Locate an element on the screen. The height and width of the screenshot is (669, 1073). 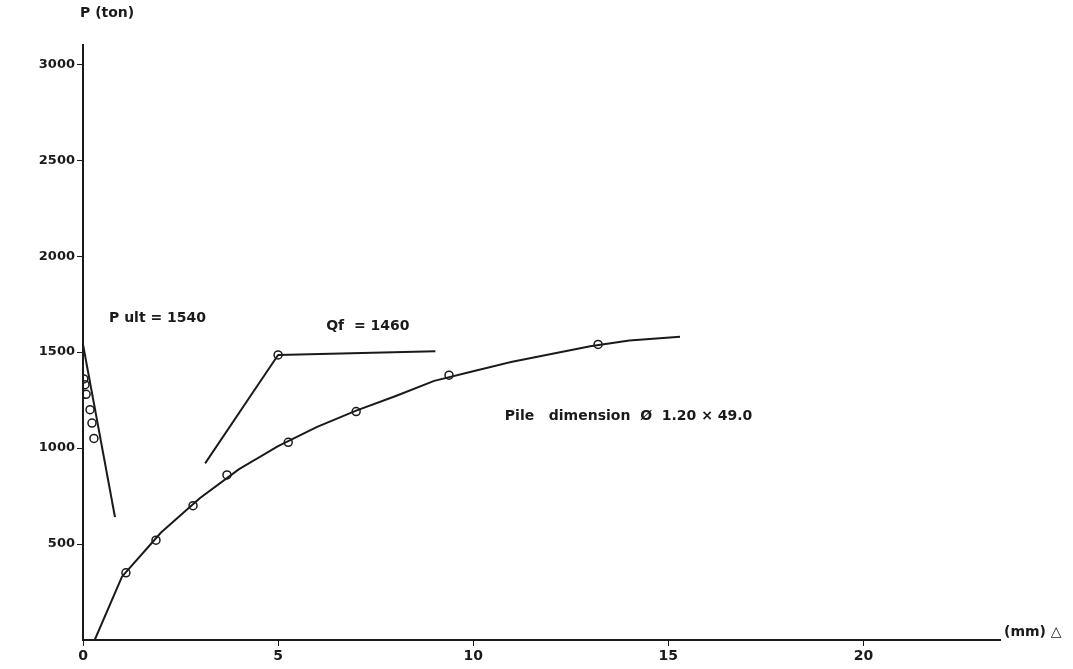
y-tick-label: 3000 is located at coordinates (56, 63).